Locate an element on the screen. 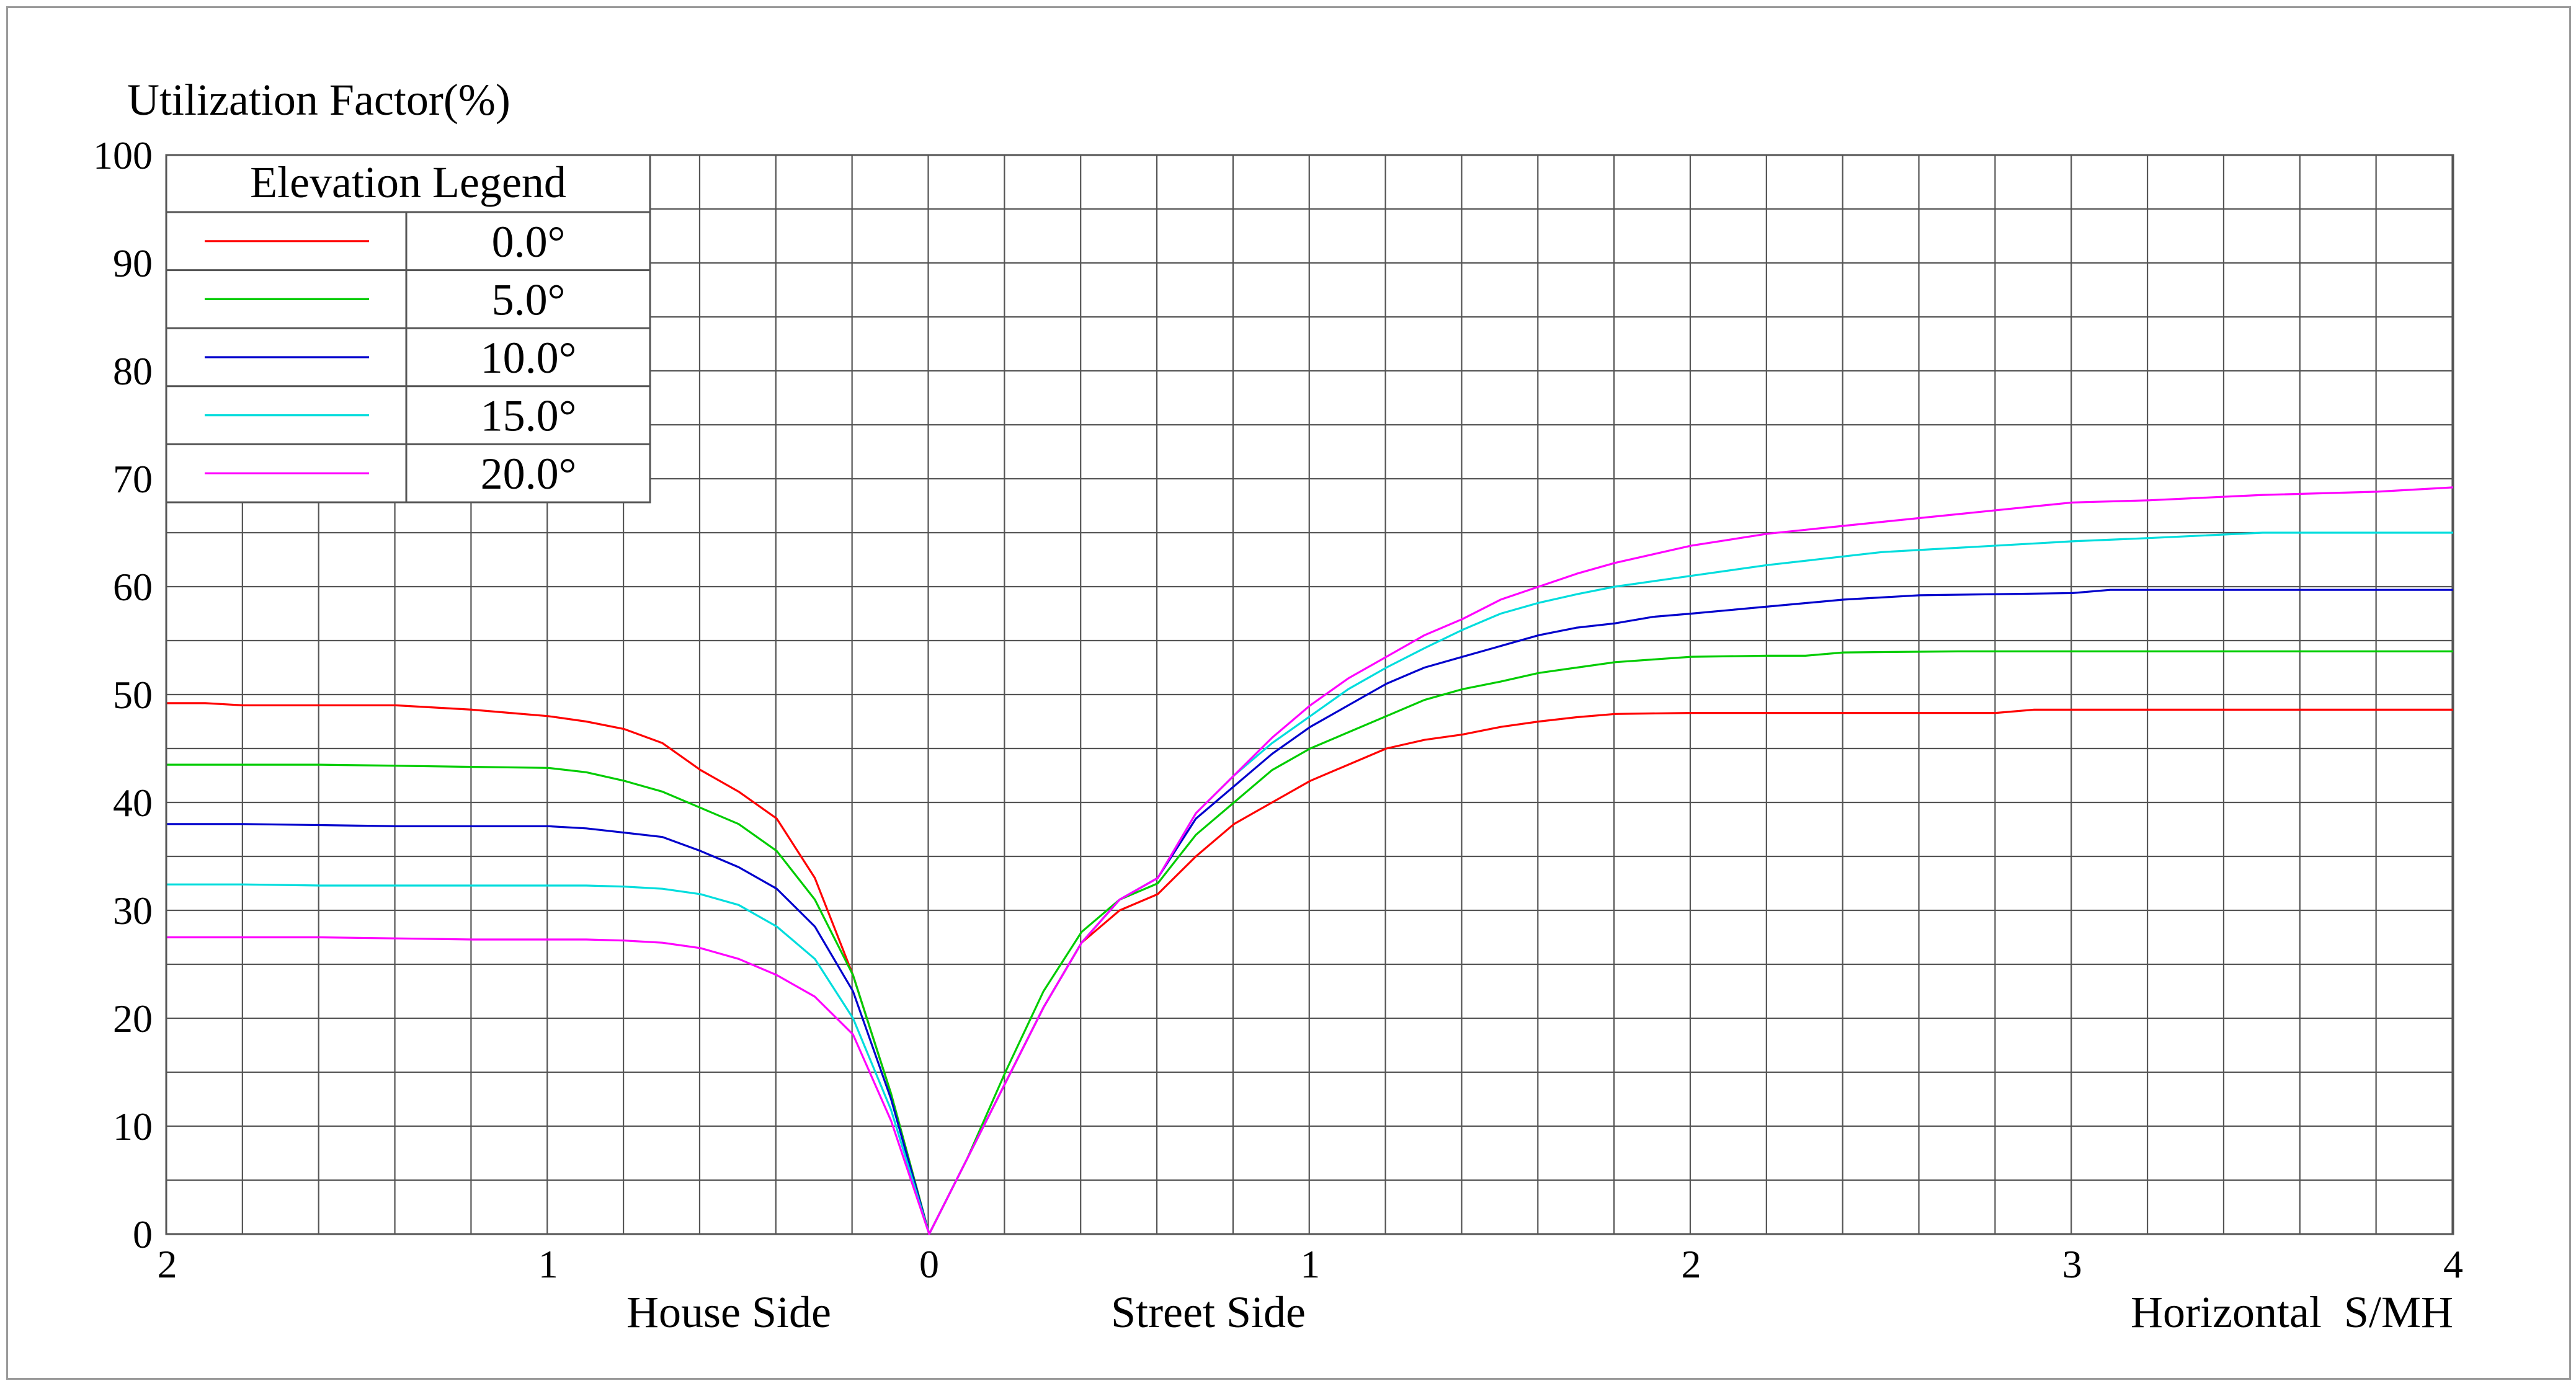  legend: Elevation Legend 0.0° 5.0° 10.0° 15.0° 20.0° is located at coordinates (408, 329).